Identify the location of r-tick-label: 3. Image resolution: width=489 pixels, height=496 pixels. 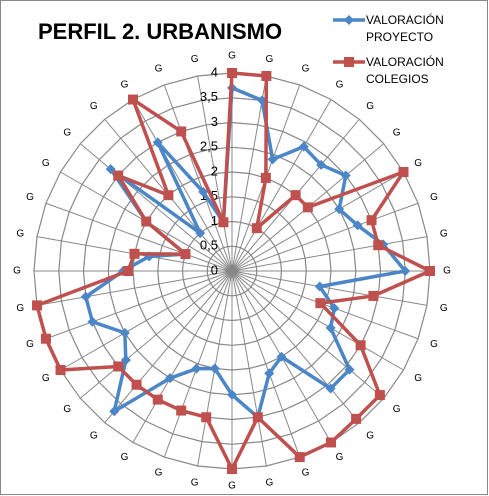
(214, 121).